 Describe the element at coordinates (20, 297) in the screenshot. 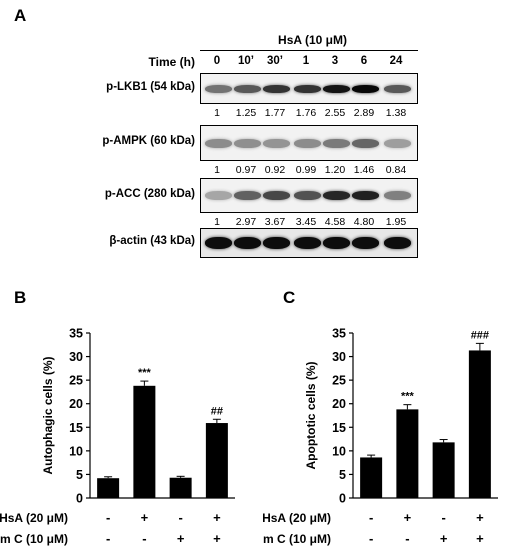

I see `panel-letter-b: B` at that location.